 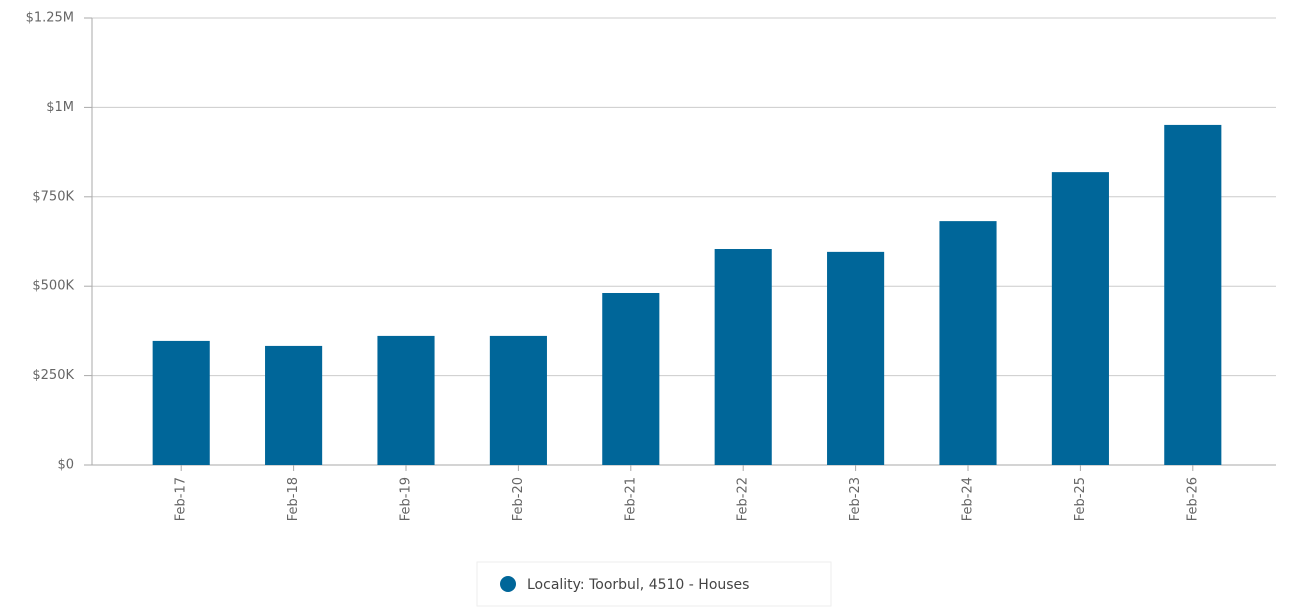 What do you see at coordinates (53, 375) in the screenshot?
I see `y-tick-label: $250K` at bounding box center [53, 375].